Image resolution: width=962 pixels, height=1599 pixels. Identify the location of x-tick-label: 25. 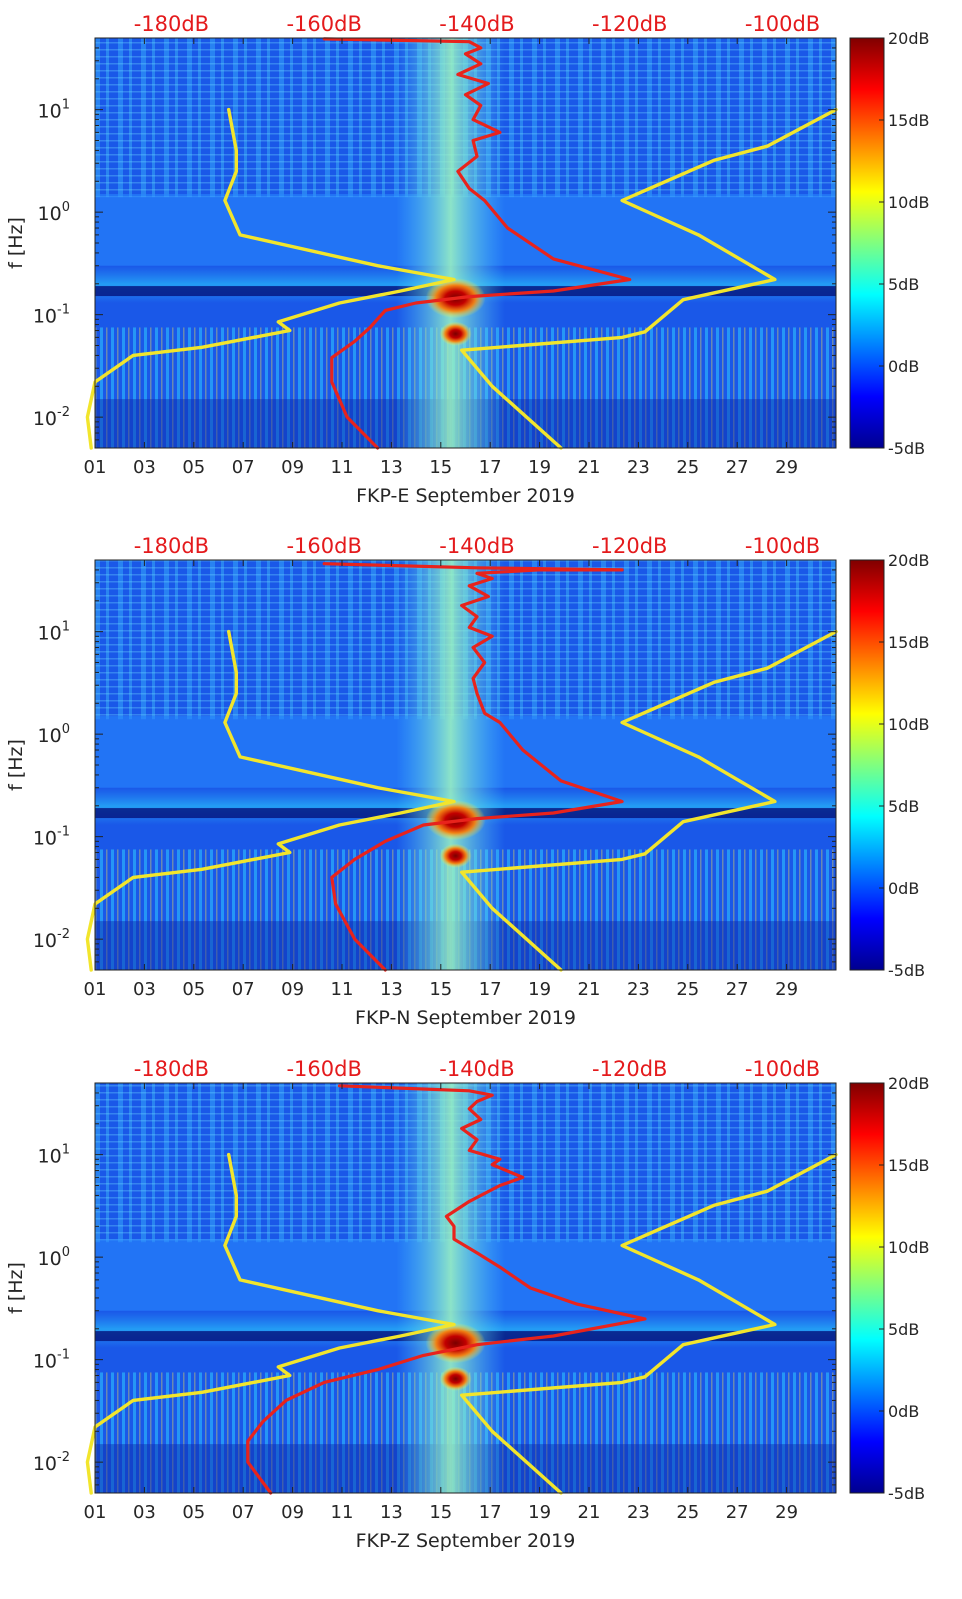
(687, 467).